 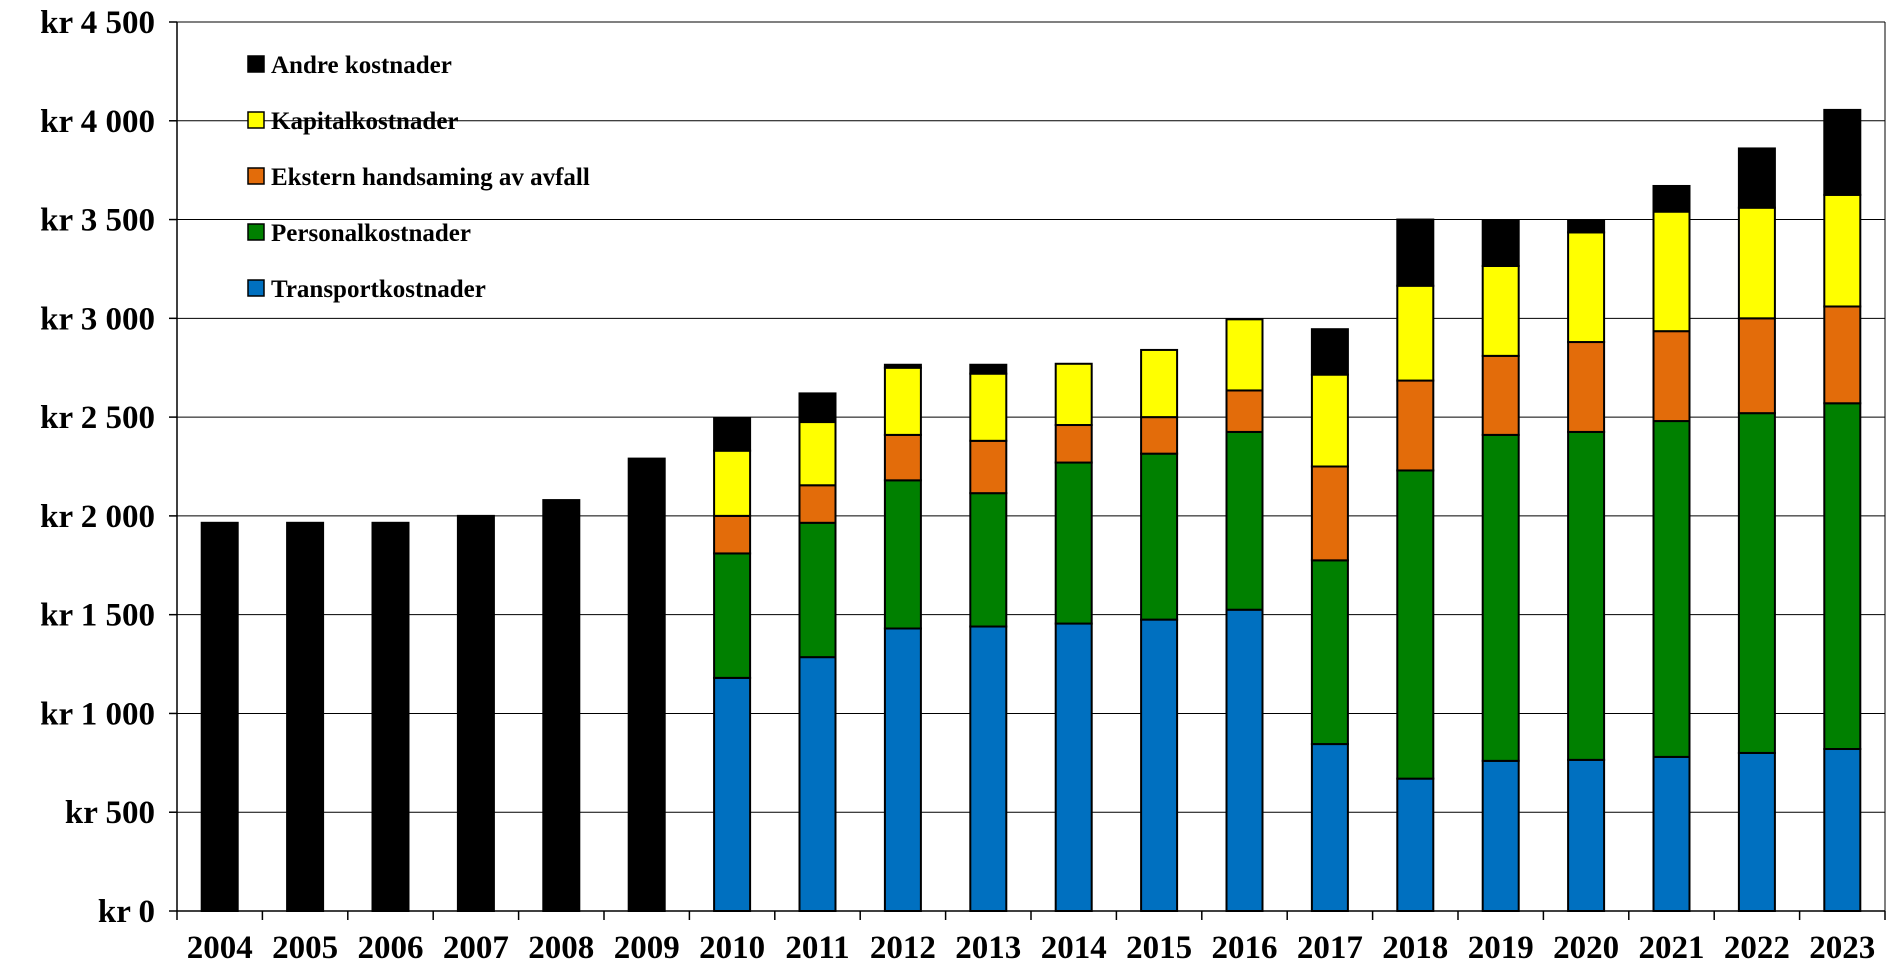 I want to click on y-tick-label: kr 1 500, so click(x=97, y=616).